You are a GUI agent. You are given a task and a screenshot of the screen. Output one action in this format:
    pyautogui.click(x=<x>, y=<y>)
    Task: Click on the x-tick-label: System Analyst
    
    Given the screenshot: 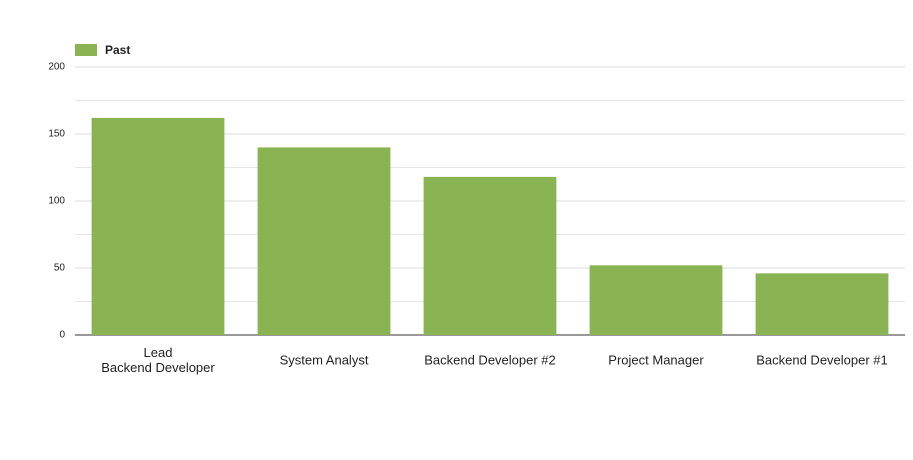 What is the action you would take?
    pyautogui.click(x=324, y=360)
    